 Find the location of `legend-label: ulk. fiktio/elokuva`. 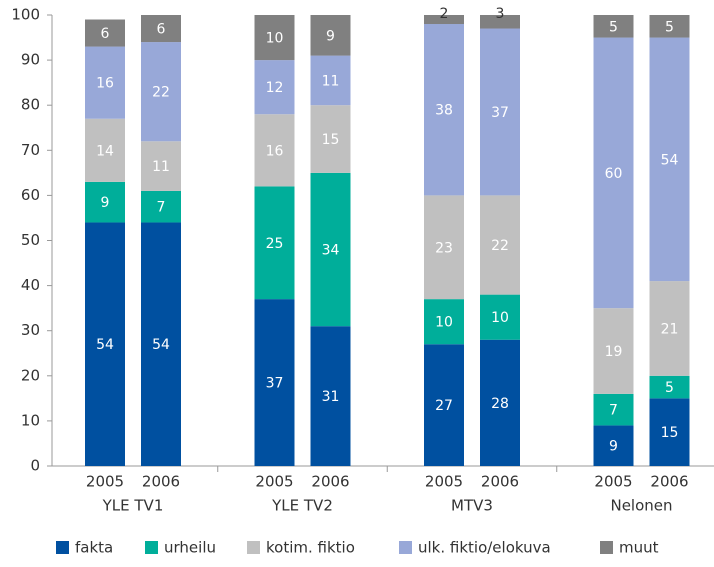

legend-label: ulk. fiktio/elokuva is located at coordinates (484, 548).